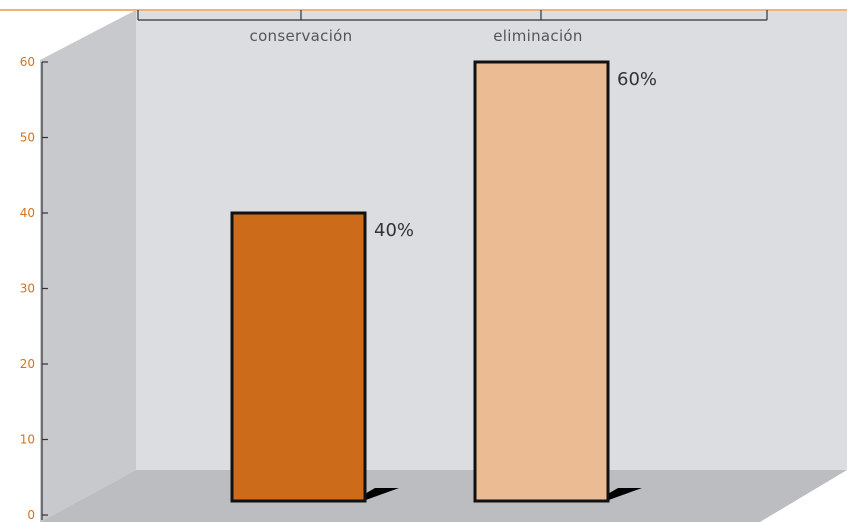 The width and height of the screenshot is (847, 522). What do you see at coordinates (443, 496) in the screenshot?
I see `chart-floor` at bounding box center [443, 496].